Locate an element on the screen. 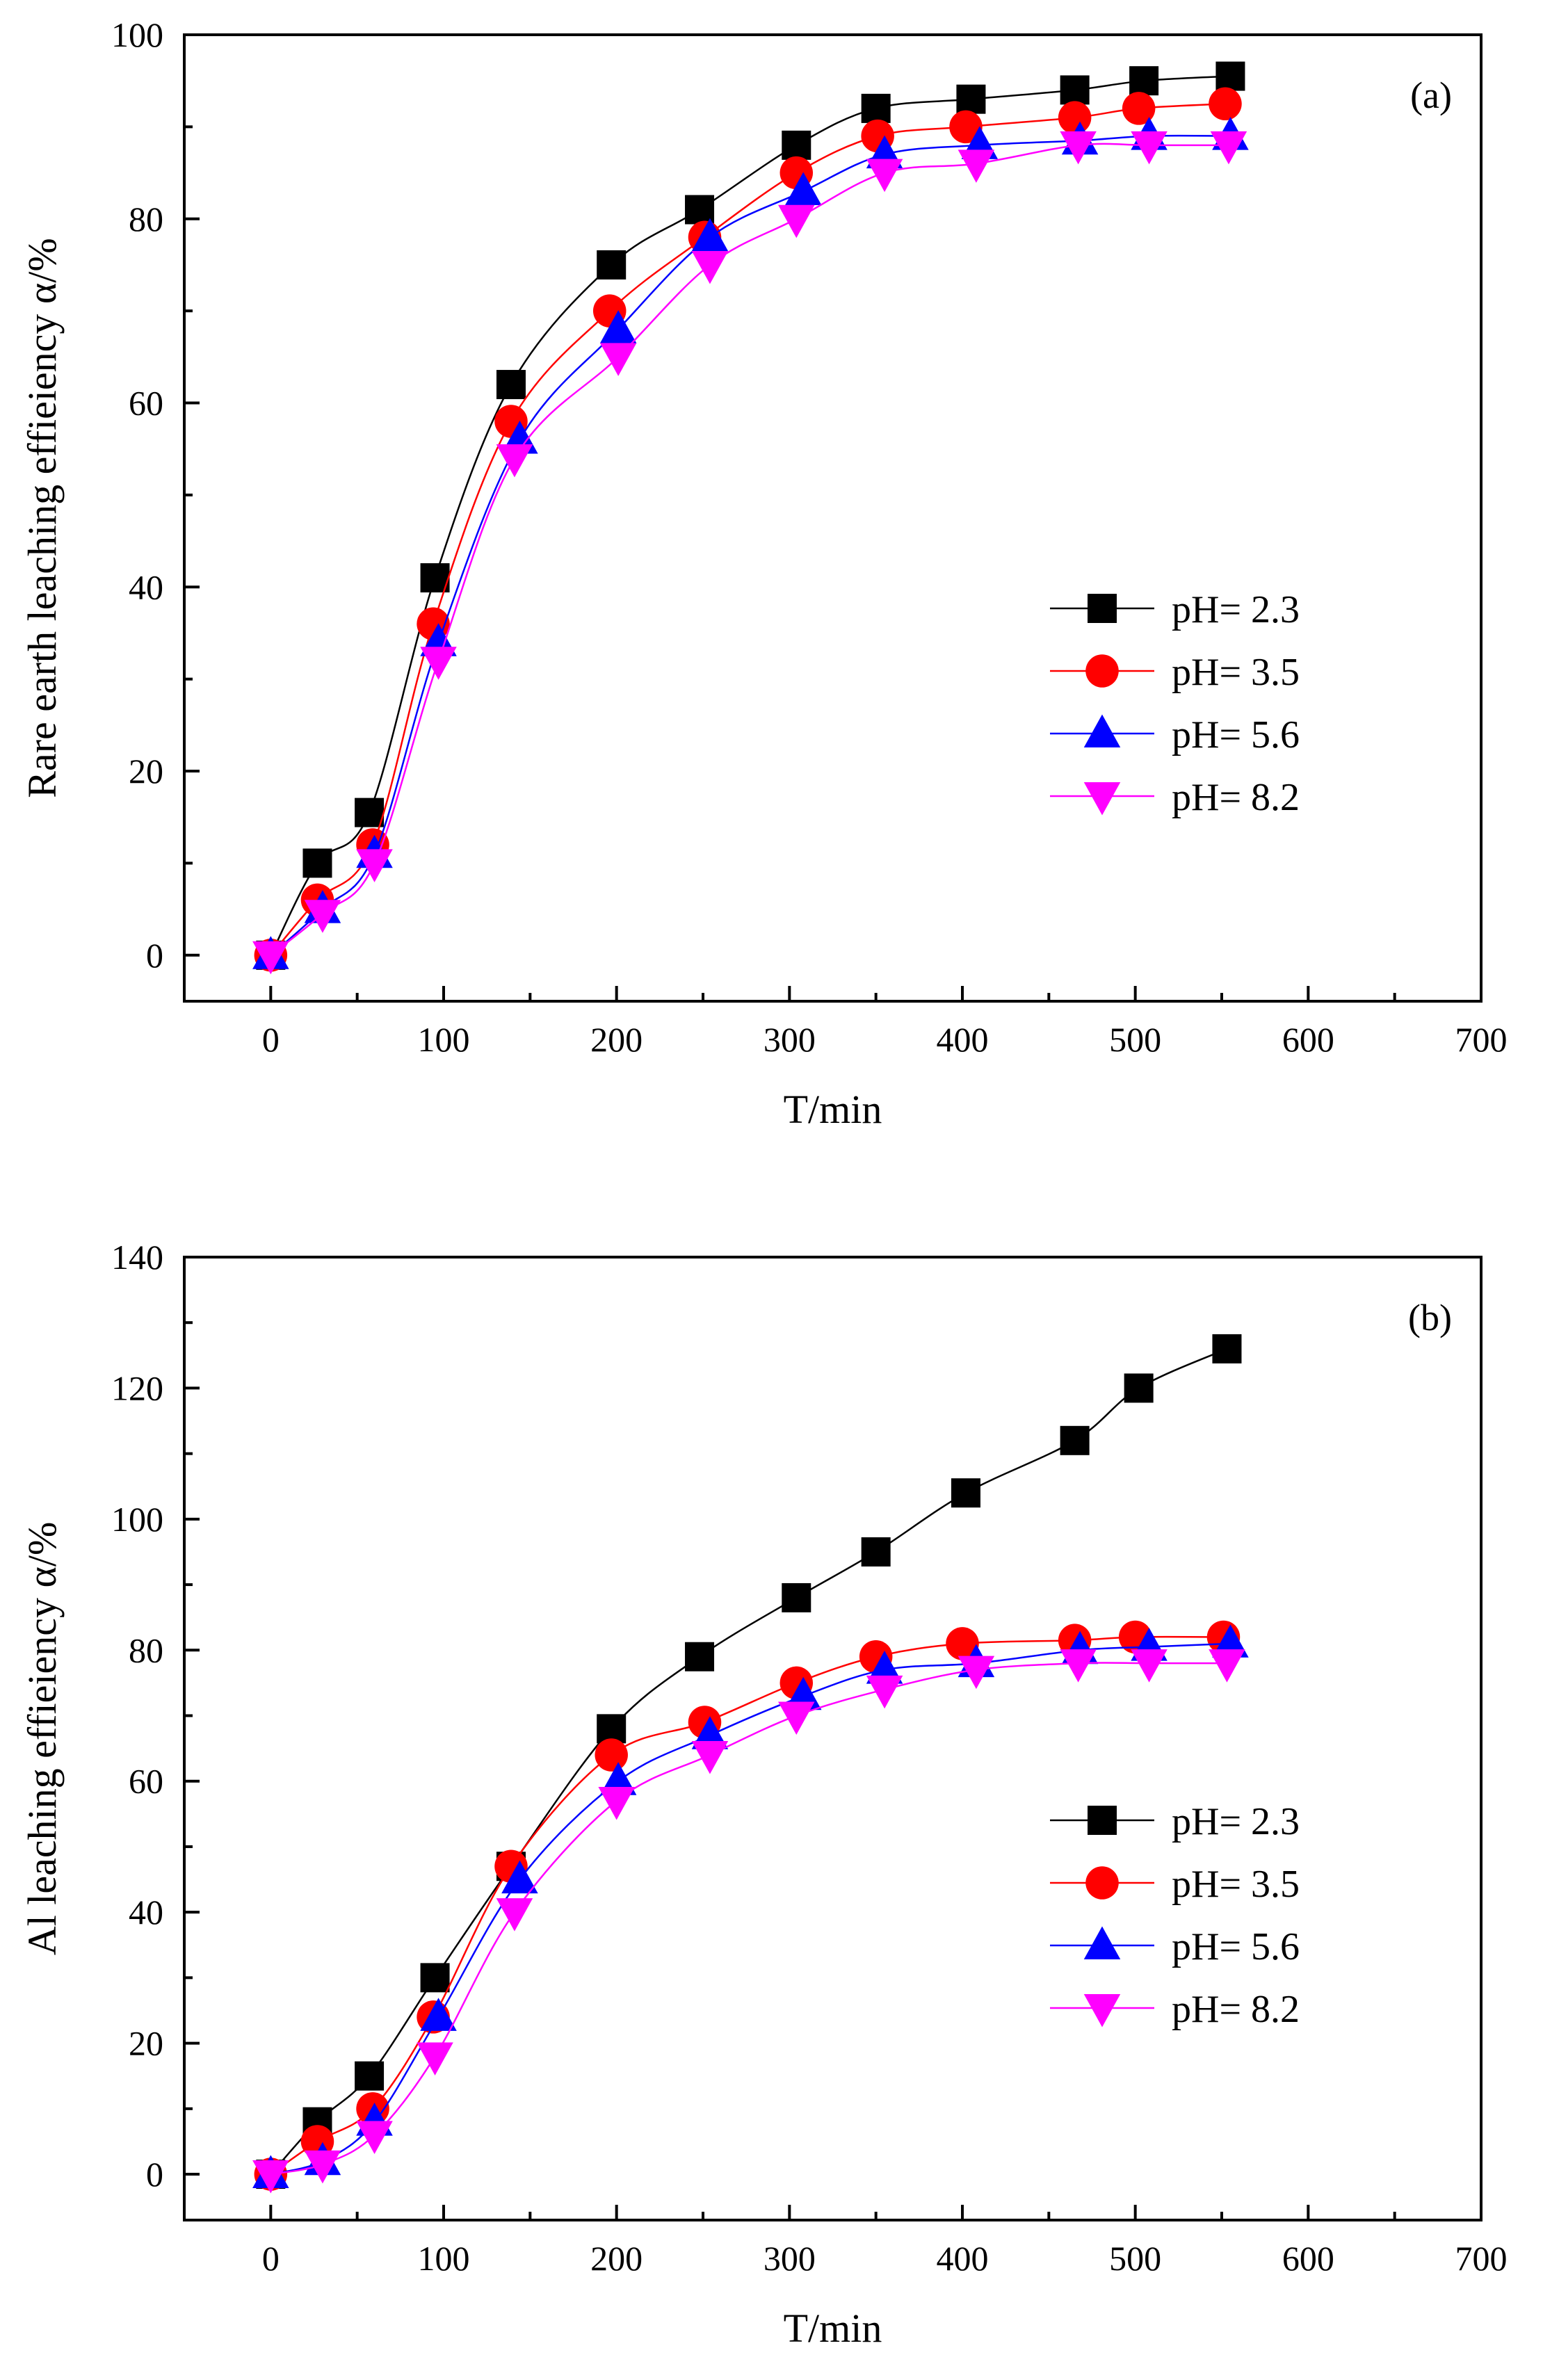 The image size is (1543, 2380). x-axis-title-b: T/min is located at coordinates (833, 2328).